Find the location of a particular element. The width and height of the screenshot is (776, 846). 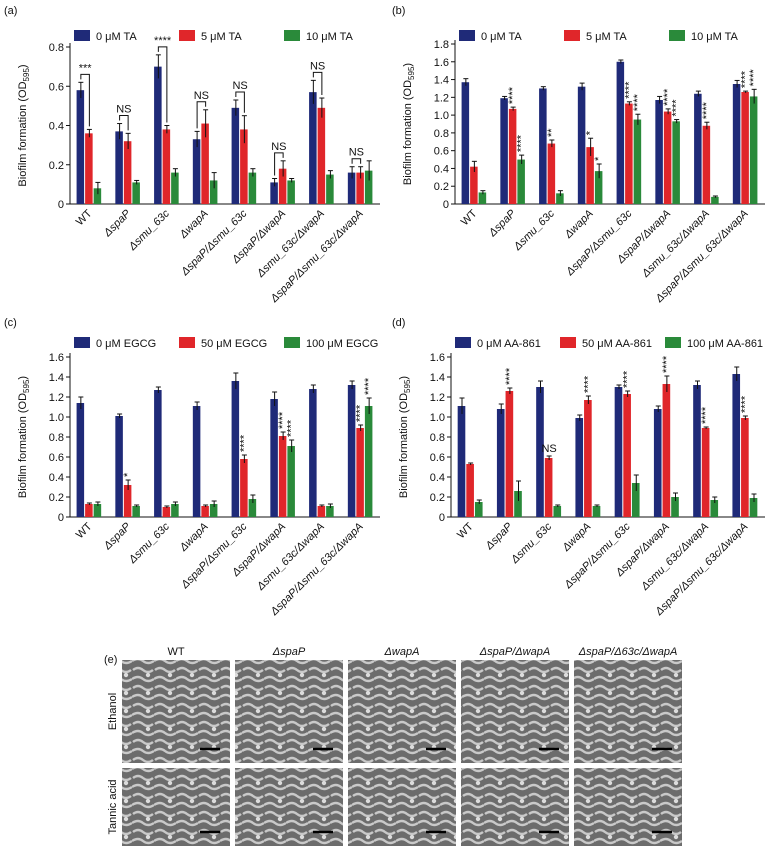

significance: ** is located at coordinates (552, 132).